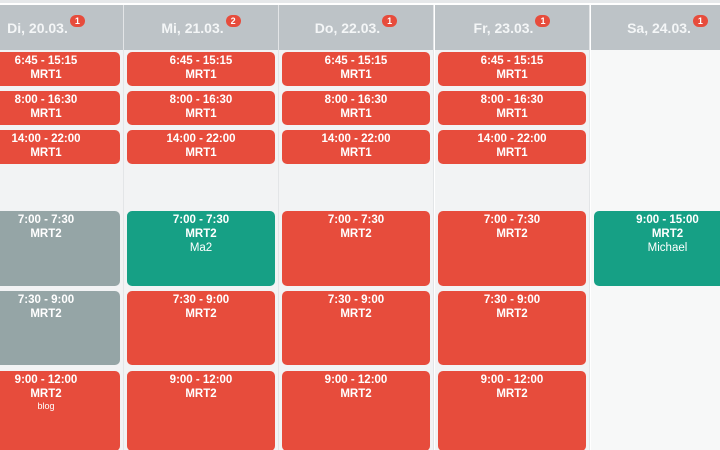 This screenshot has width=720, height=450. I want to click on day-header: Mi, 21.03. 2, so click(201, 27).